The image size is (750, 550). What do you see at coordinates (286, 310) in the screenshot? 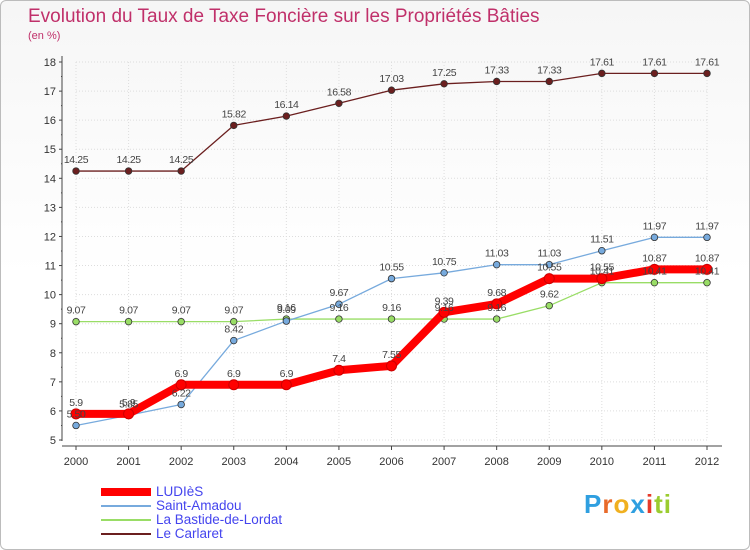
I see `data-label-saint-amadou: 9.09` at bounding box center [286, 310].